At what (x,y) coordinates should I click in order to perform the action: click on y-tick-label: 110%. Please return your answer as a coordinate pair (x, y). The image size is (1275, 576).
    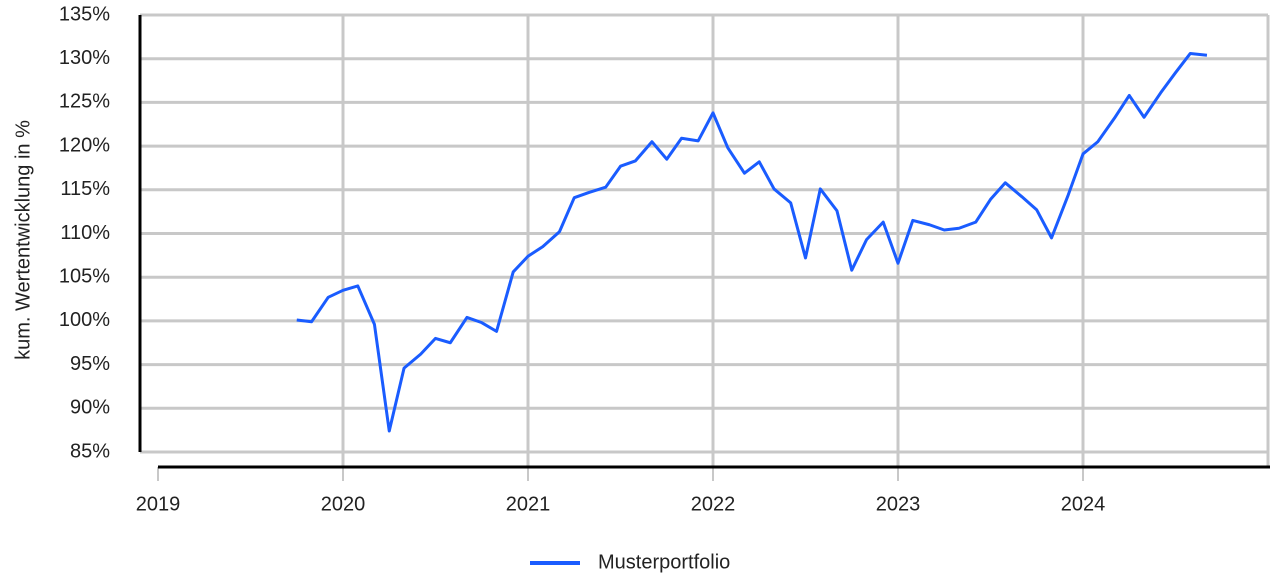
    Looking at the image, I should click on (85, 233).